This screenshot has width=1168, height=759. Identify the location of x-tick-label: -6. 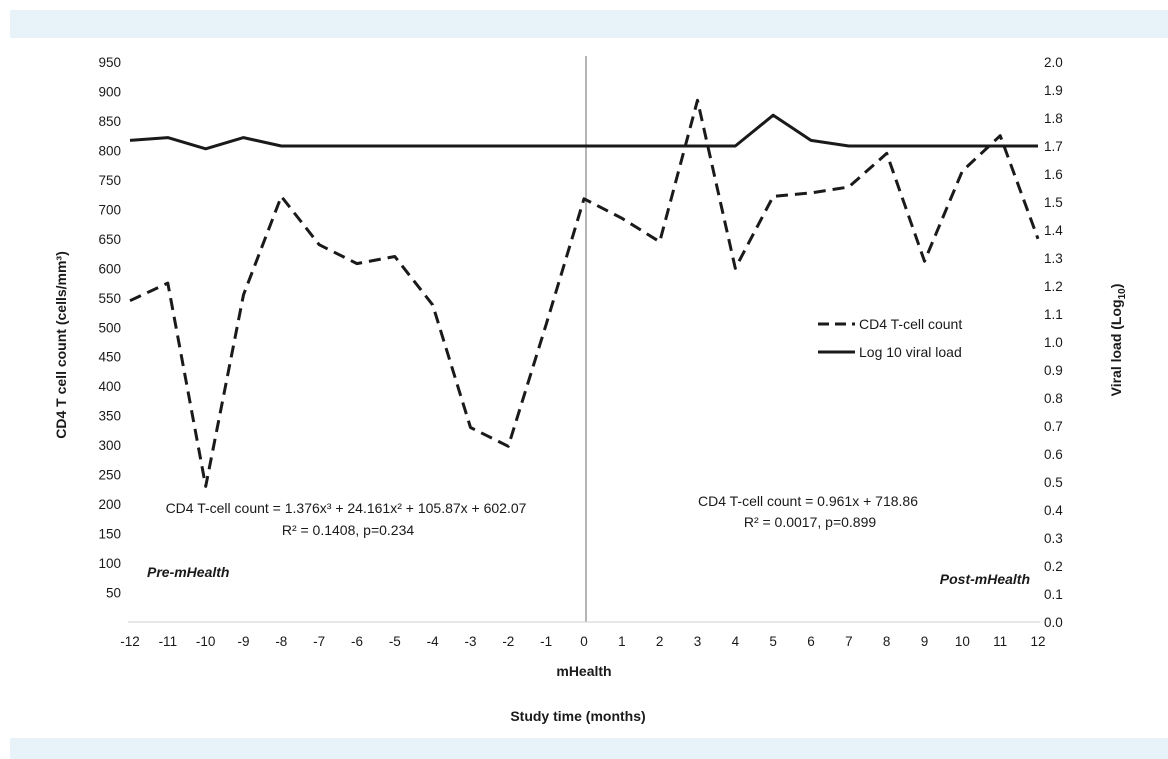
(357, 641).